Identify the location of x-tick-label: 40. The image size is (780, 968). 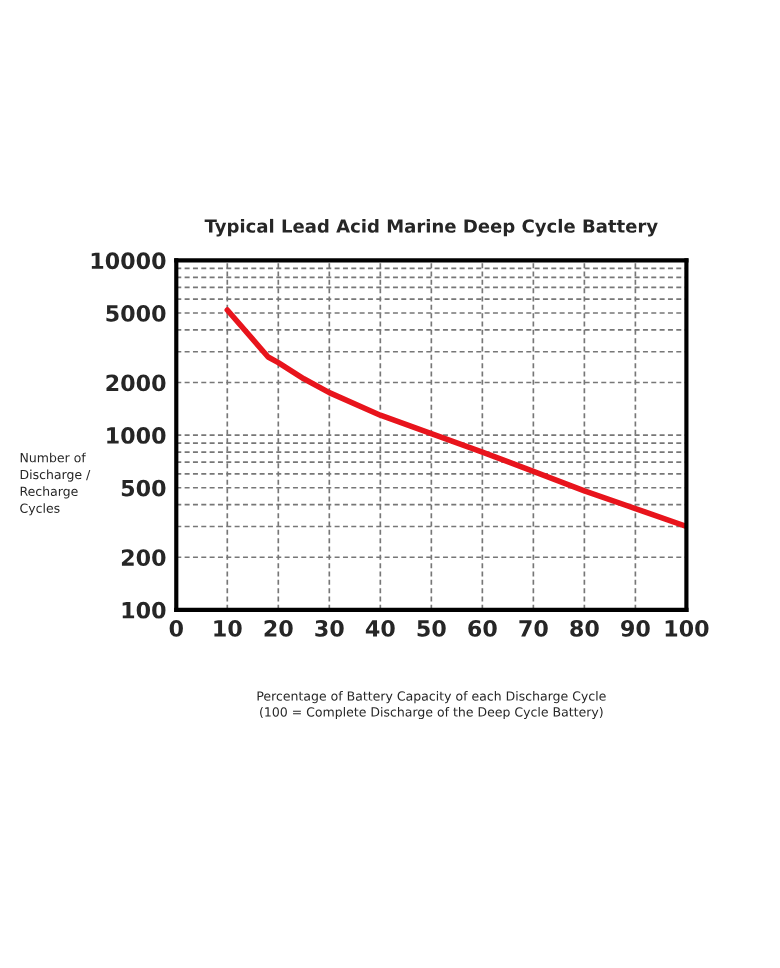
(380, 628).